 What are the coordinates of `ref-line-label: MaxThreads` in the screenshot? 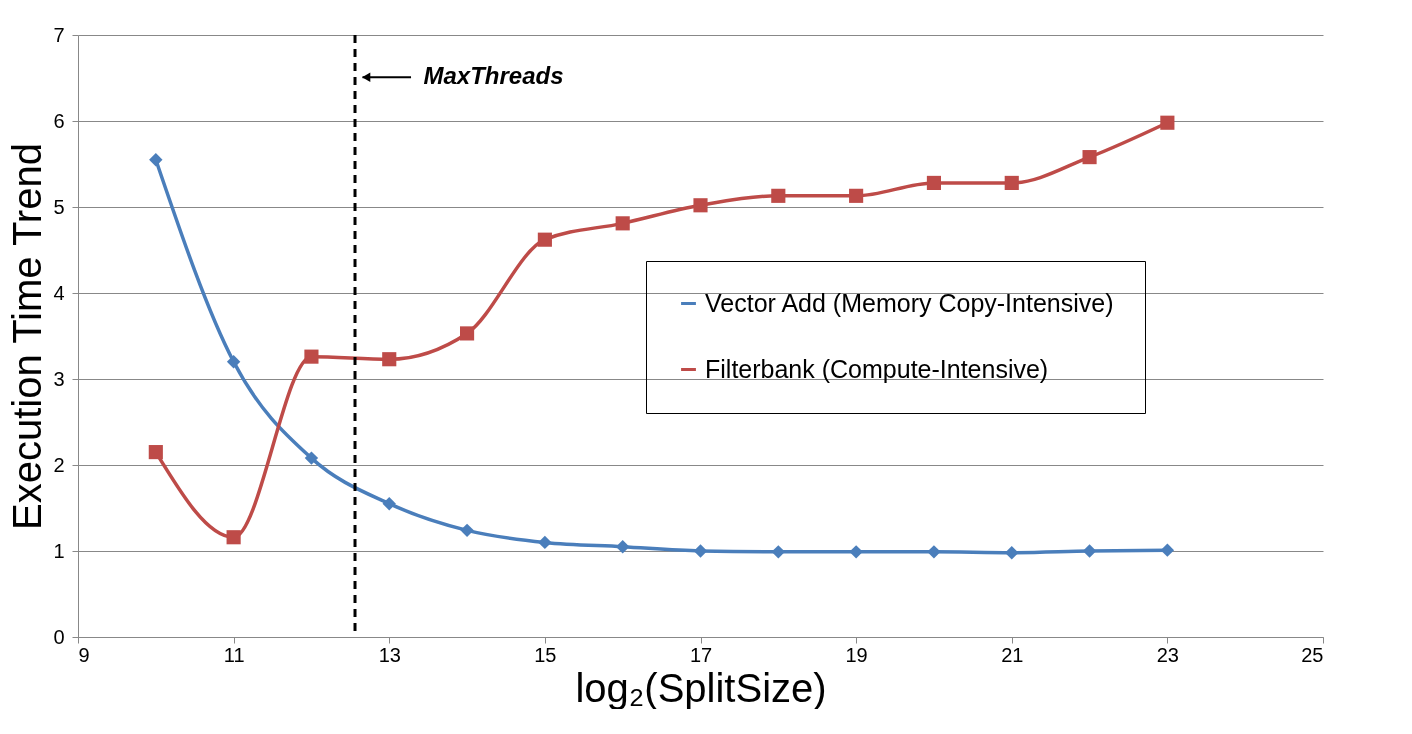 It's located at (493, 76).